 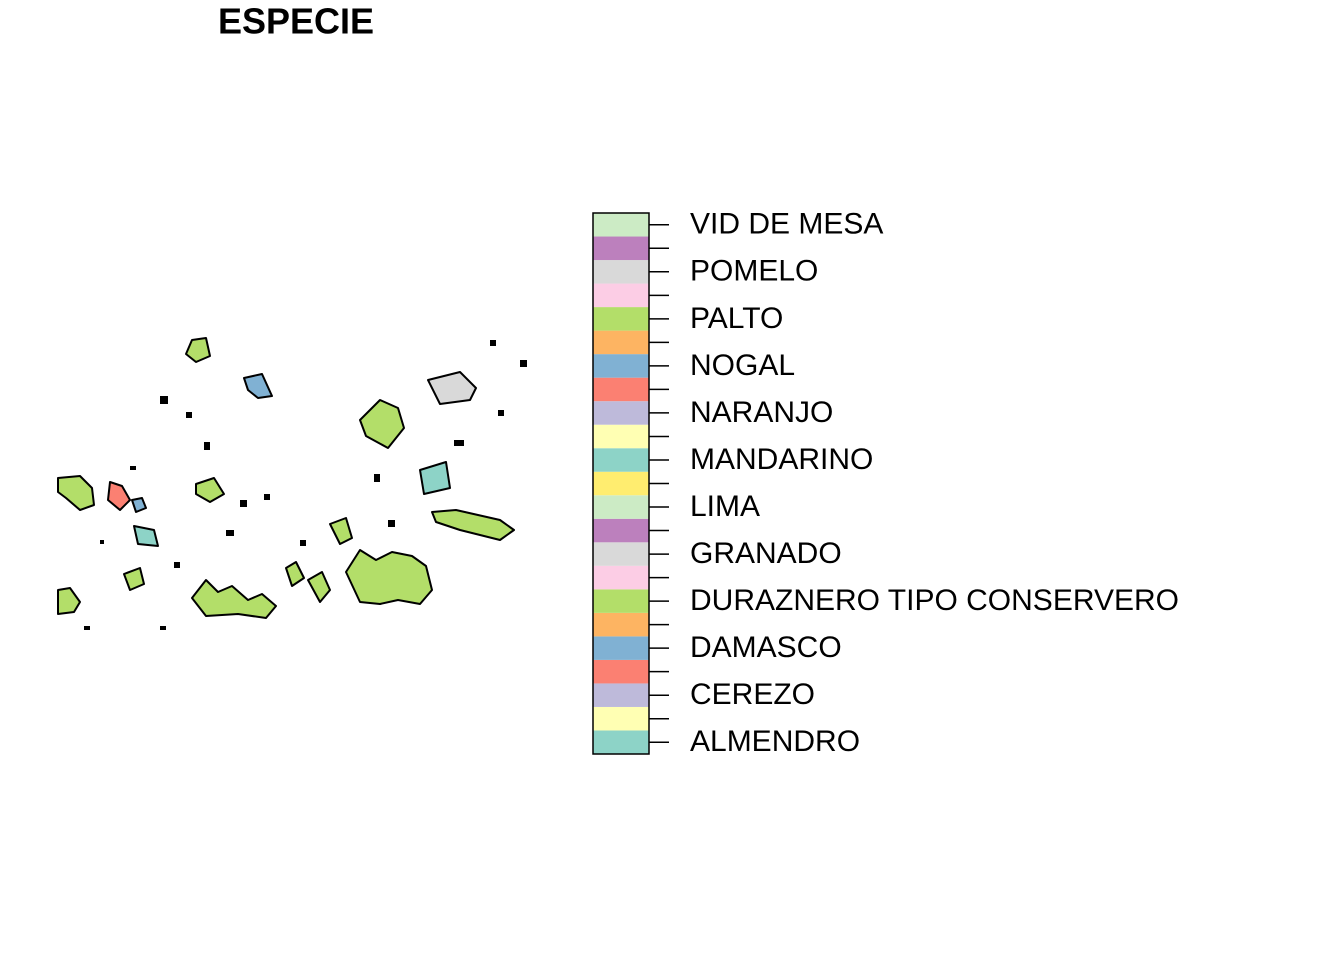 I want to click on legend-label: PALTO, so click(x=736, y=318).